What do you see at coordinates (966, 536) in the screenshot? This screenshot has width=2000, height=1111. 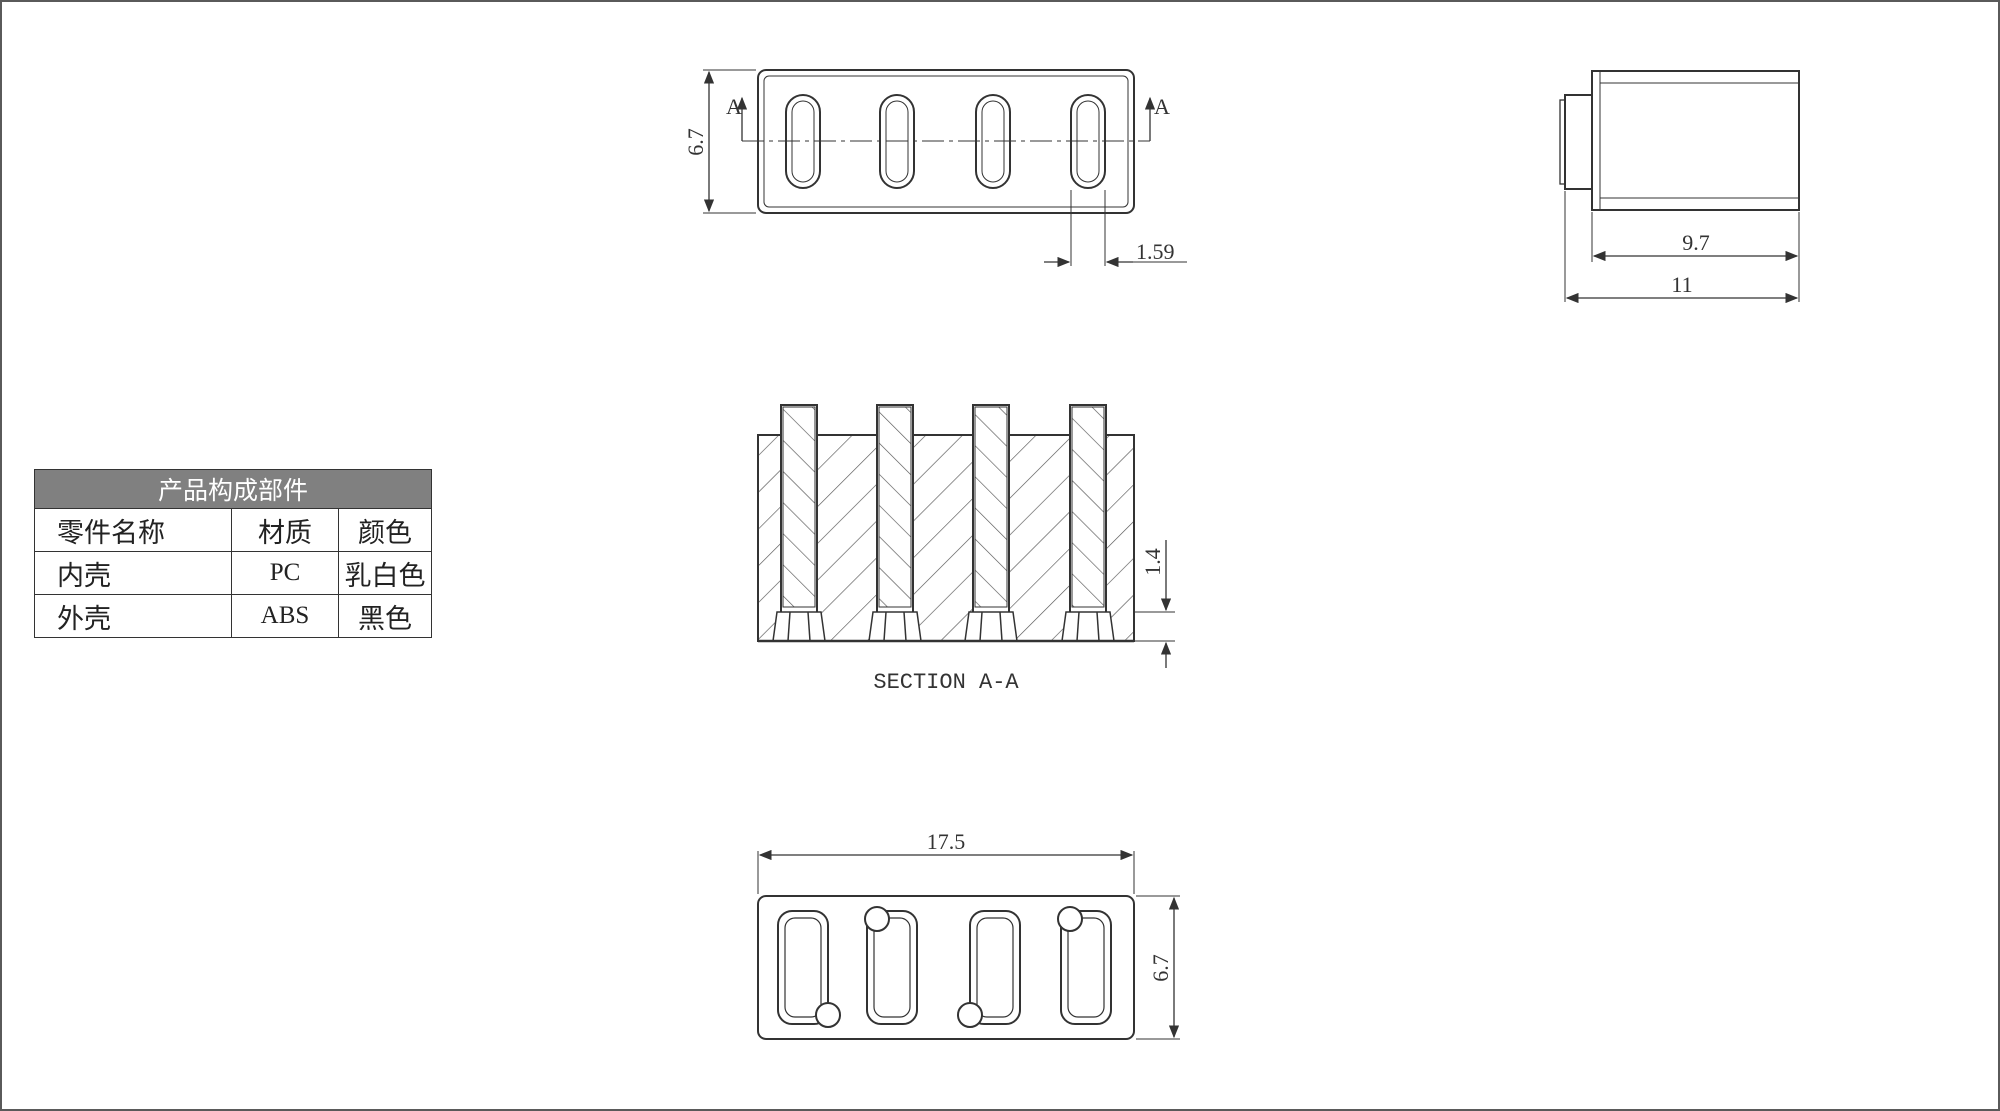 I see `section-view` at bounding box center [966, 536].